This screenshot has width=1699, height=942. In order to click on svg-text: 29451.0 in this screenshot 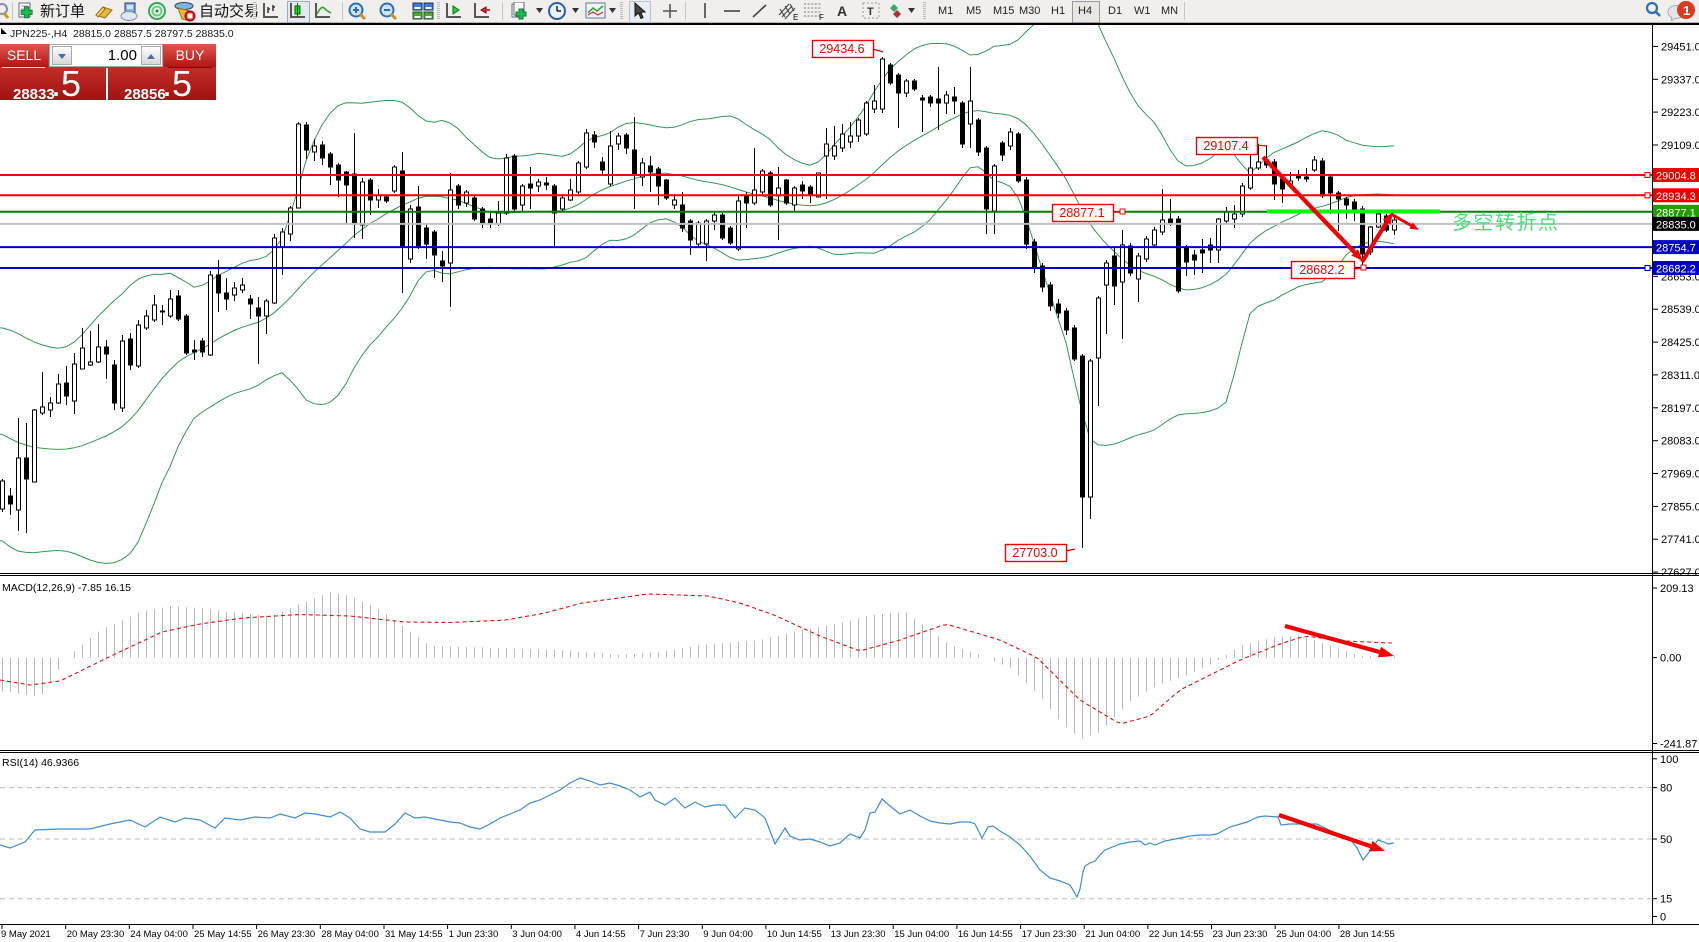, I will do `click(1680, 47)`.